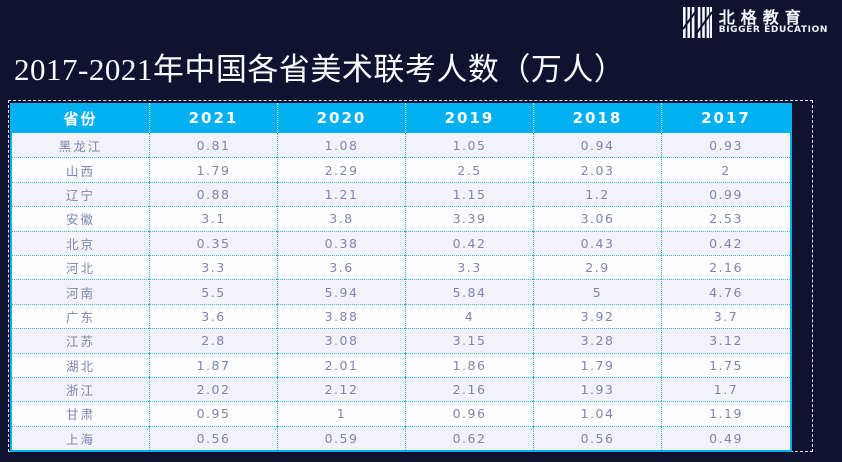 This screenshot has width=842, height=462. Describe the element at coordinates (725, 316) in the screenshot. I see `value-cell: 3.7` at that location.